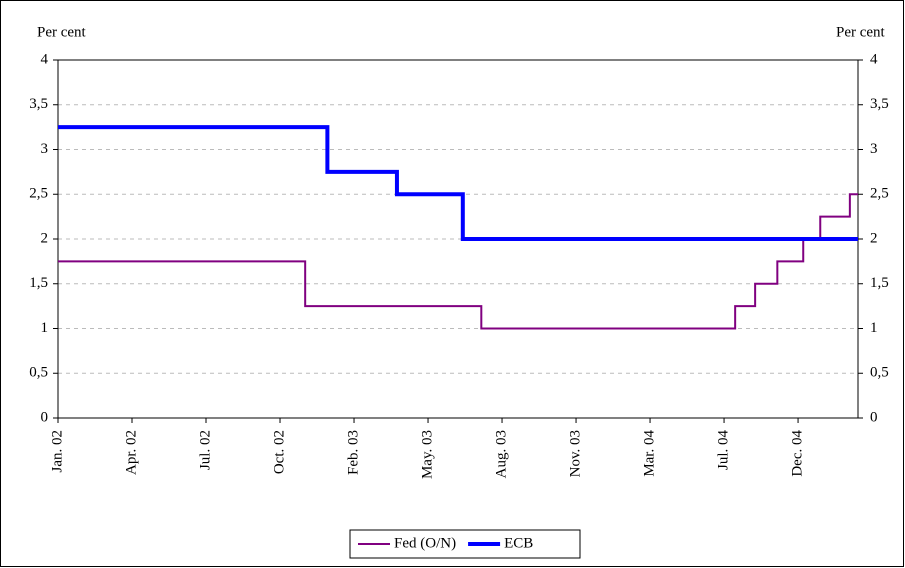  Describe the element at coordinates (353, 452) in the screenshot. I see `x-tick-label: Feb. 03` at that location.